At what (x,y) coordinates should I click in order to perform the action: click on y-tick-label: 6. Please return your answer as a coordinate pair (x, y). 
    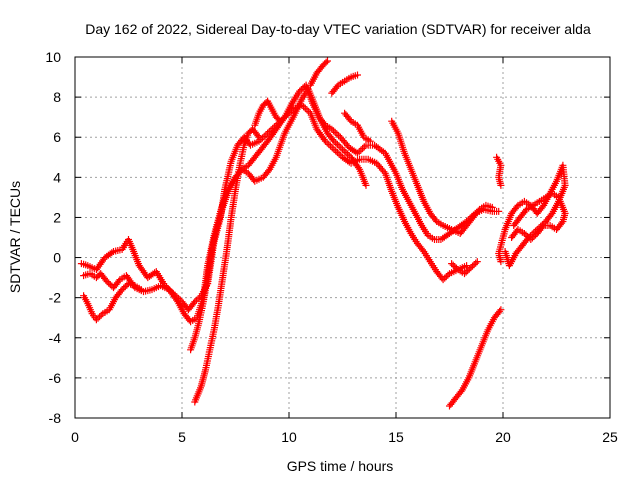
    Looking at the image, I should click on (57, 137).